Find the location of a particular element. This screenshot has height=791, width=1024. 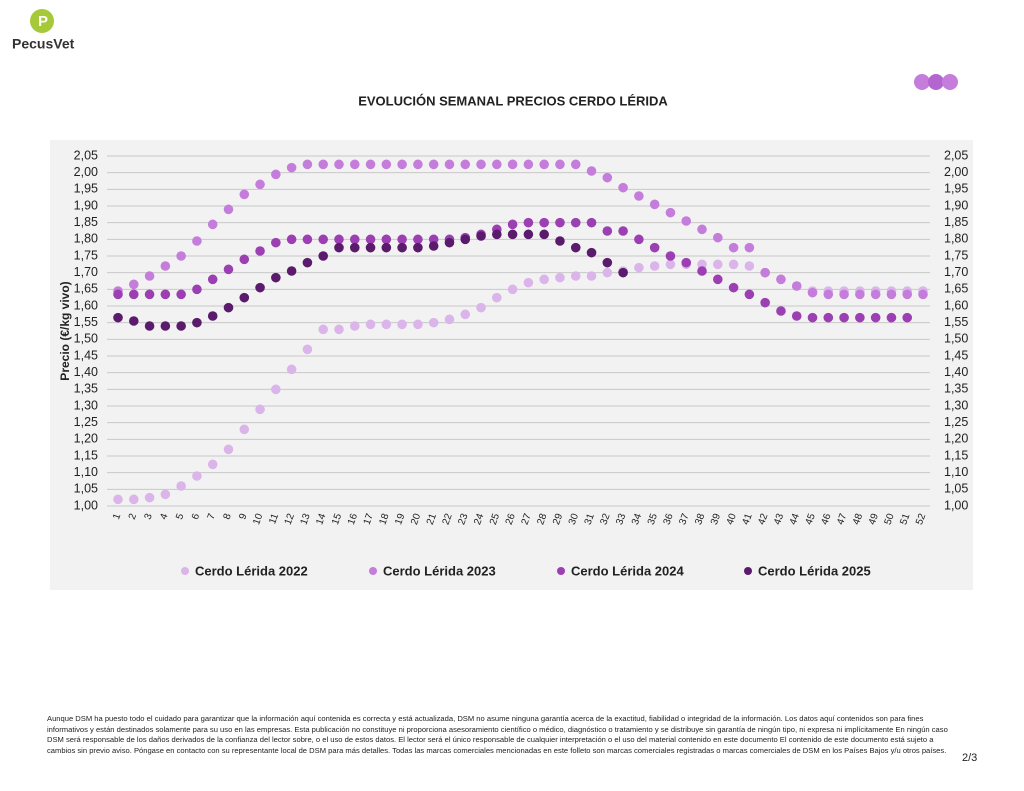

y-axis-title: Precio (€/kg vivo) is located at coordinates (65, 330).